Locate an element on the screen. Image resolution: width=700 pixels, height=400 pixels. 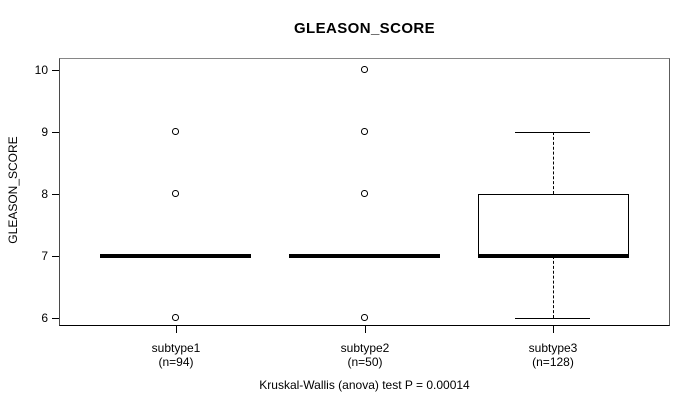
whisker-cap-lower is located at coordinates (552, 318).